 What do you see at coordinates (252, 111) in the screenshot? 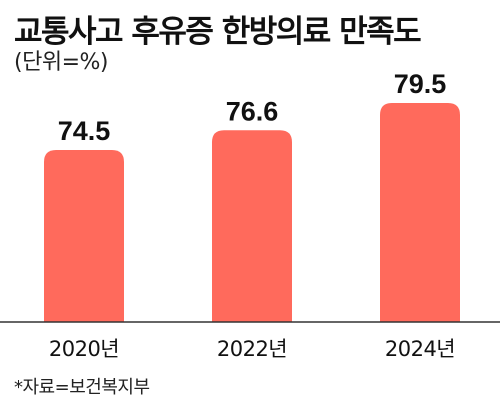
I see `bar-value-label: 76.6` at bounding box center [252, 111].